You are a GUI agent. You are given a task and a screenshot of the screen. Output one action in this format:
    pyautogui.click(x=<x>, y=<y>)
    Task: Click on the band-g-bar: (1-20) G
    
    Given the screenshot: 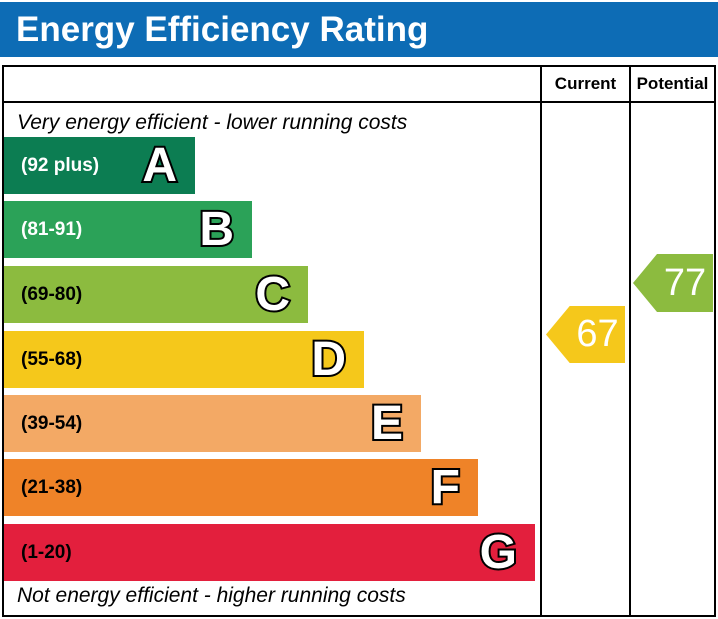 What is the action you would take?
    pyautogui.click(x=269, y=552)
    